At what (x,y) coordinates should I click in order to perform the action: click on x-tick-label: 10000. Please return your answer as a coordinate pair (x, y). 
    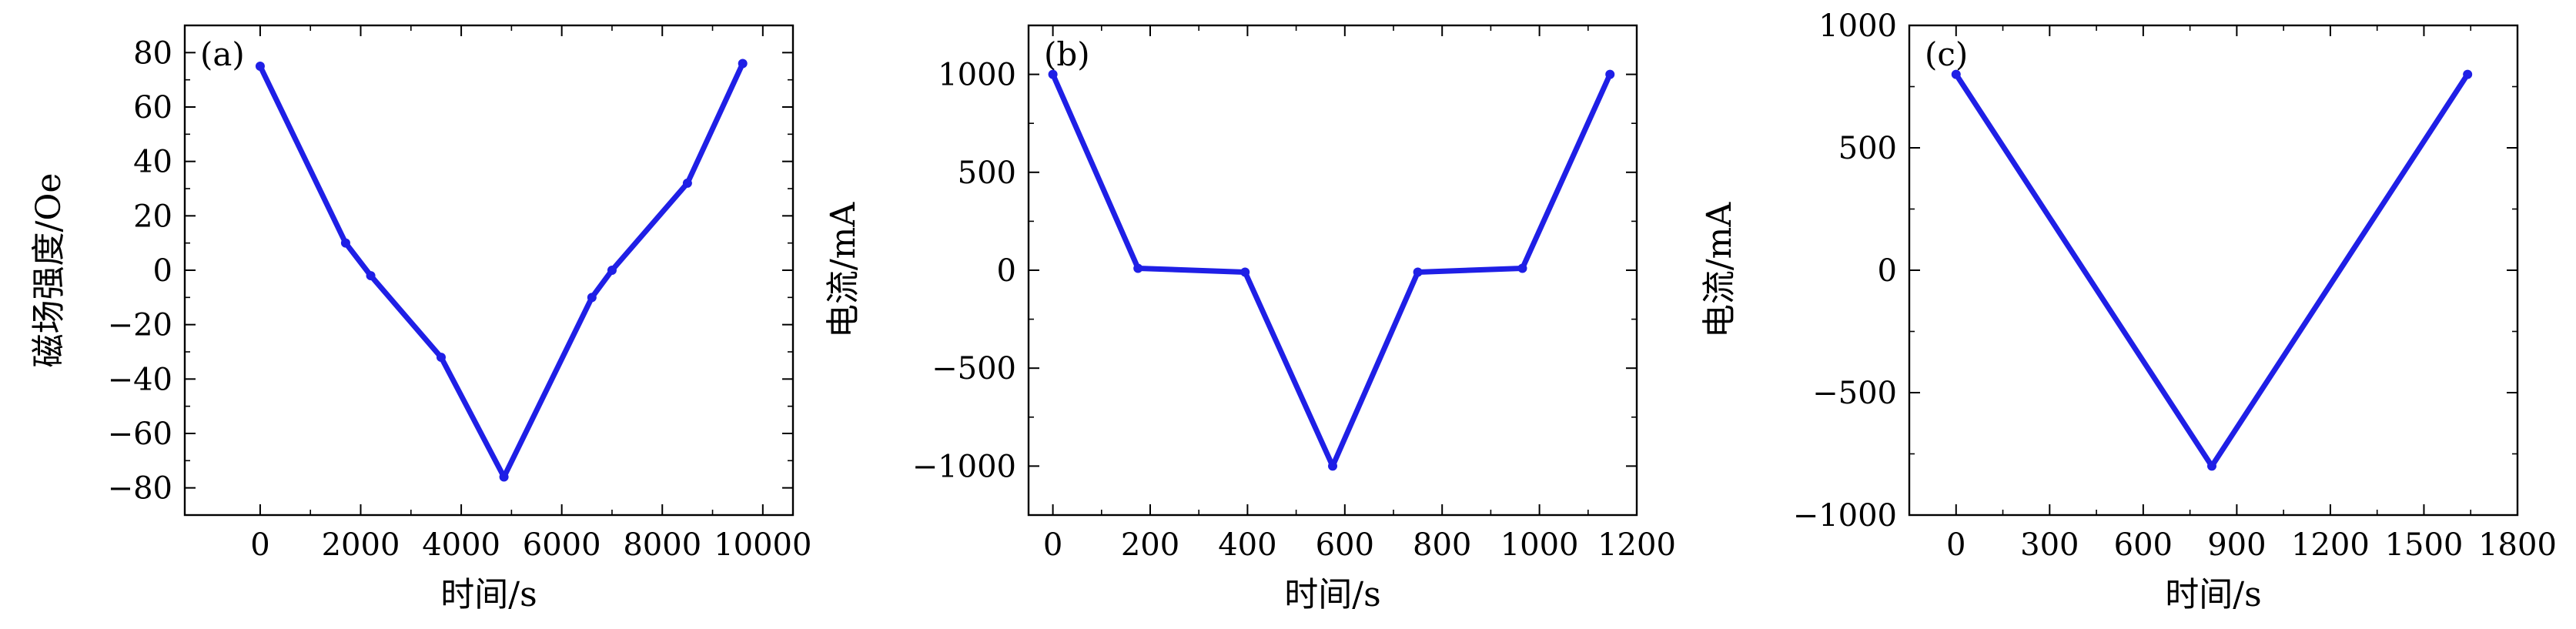
    Looking at the image, I should click on (763, 545).